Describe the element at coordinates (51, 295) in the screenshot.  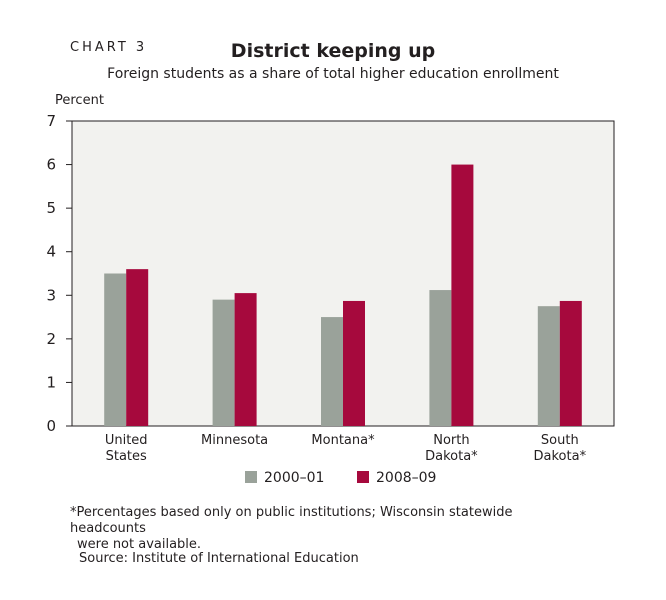
I see `y-tick-label: 3` at that location.